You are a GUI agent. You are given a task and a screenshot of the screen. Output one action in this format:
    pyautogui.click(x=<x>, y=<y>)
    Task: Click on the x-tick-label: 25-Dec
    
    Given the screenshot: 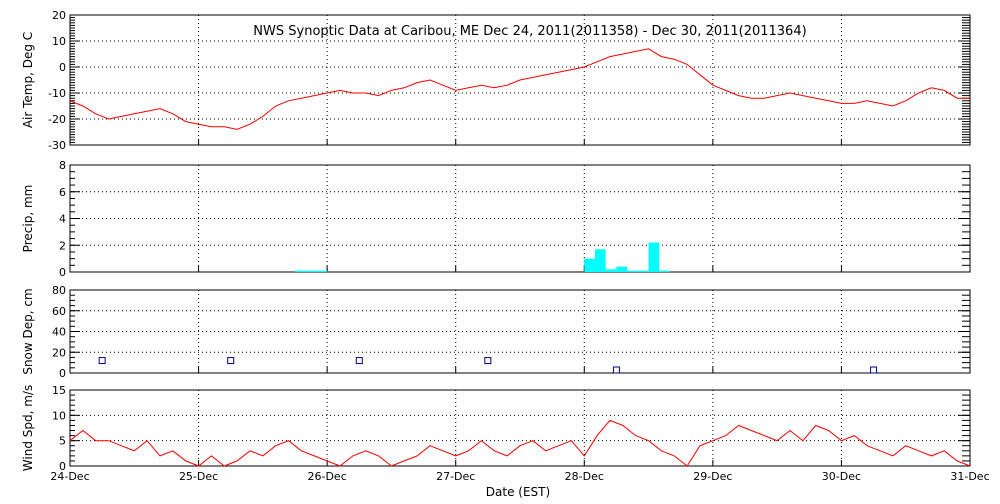 What is the action you would take?
    pyautogui.click(x=198, y=476)
    